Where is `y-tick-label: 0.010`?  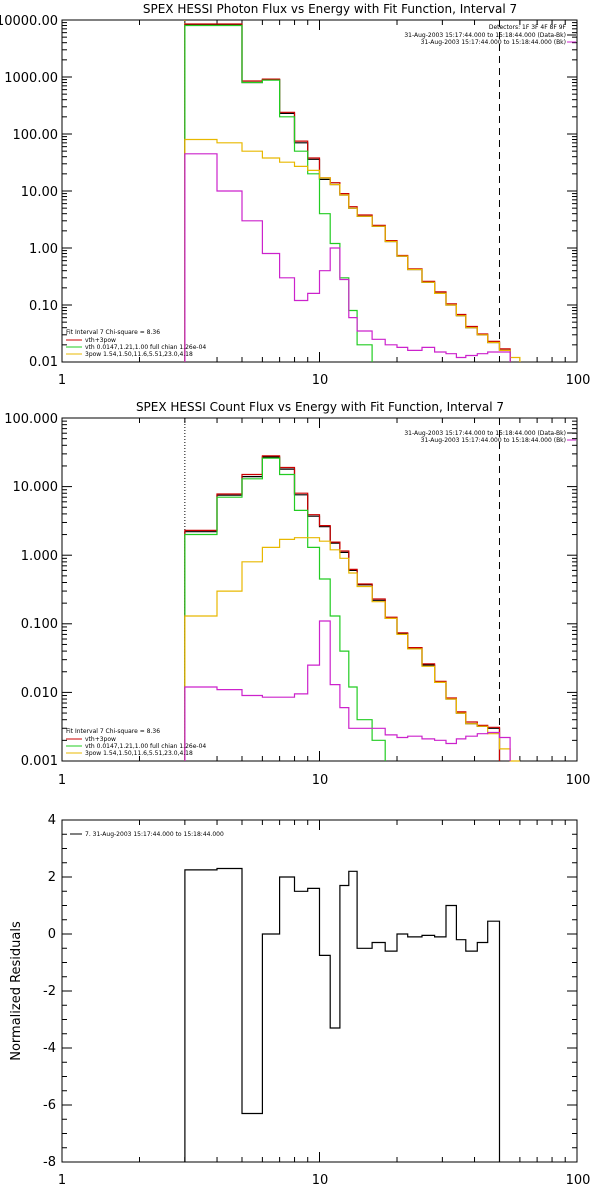
y-tick-label: 0.010 is located at coordinates (39, 693).